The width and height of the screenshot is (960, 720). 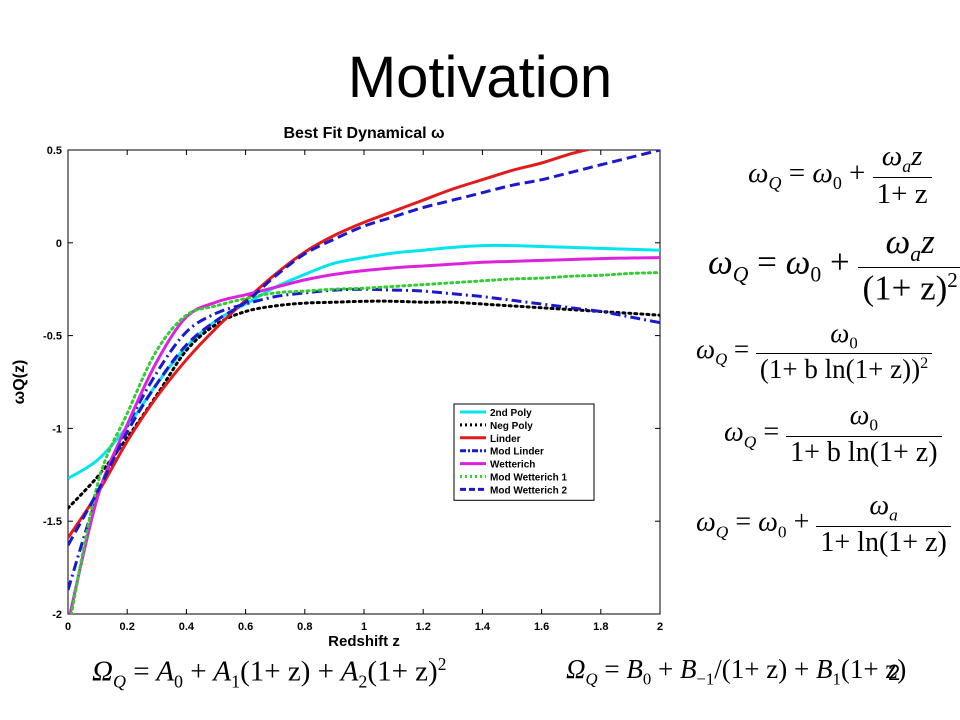 What do you see at coordinates (187, 627) in the screenshot?
I see `x-tick-label: 0.4` at bounding box center [187, 627].